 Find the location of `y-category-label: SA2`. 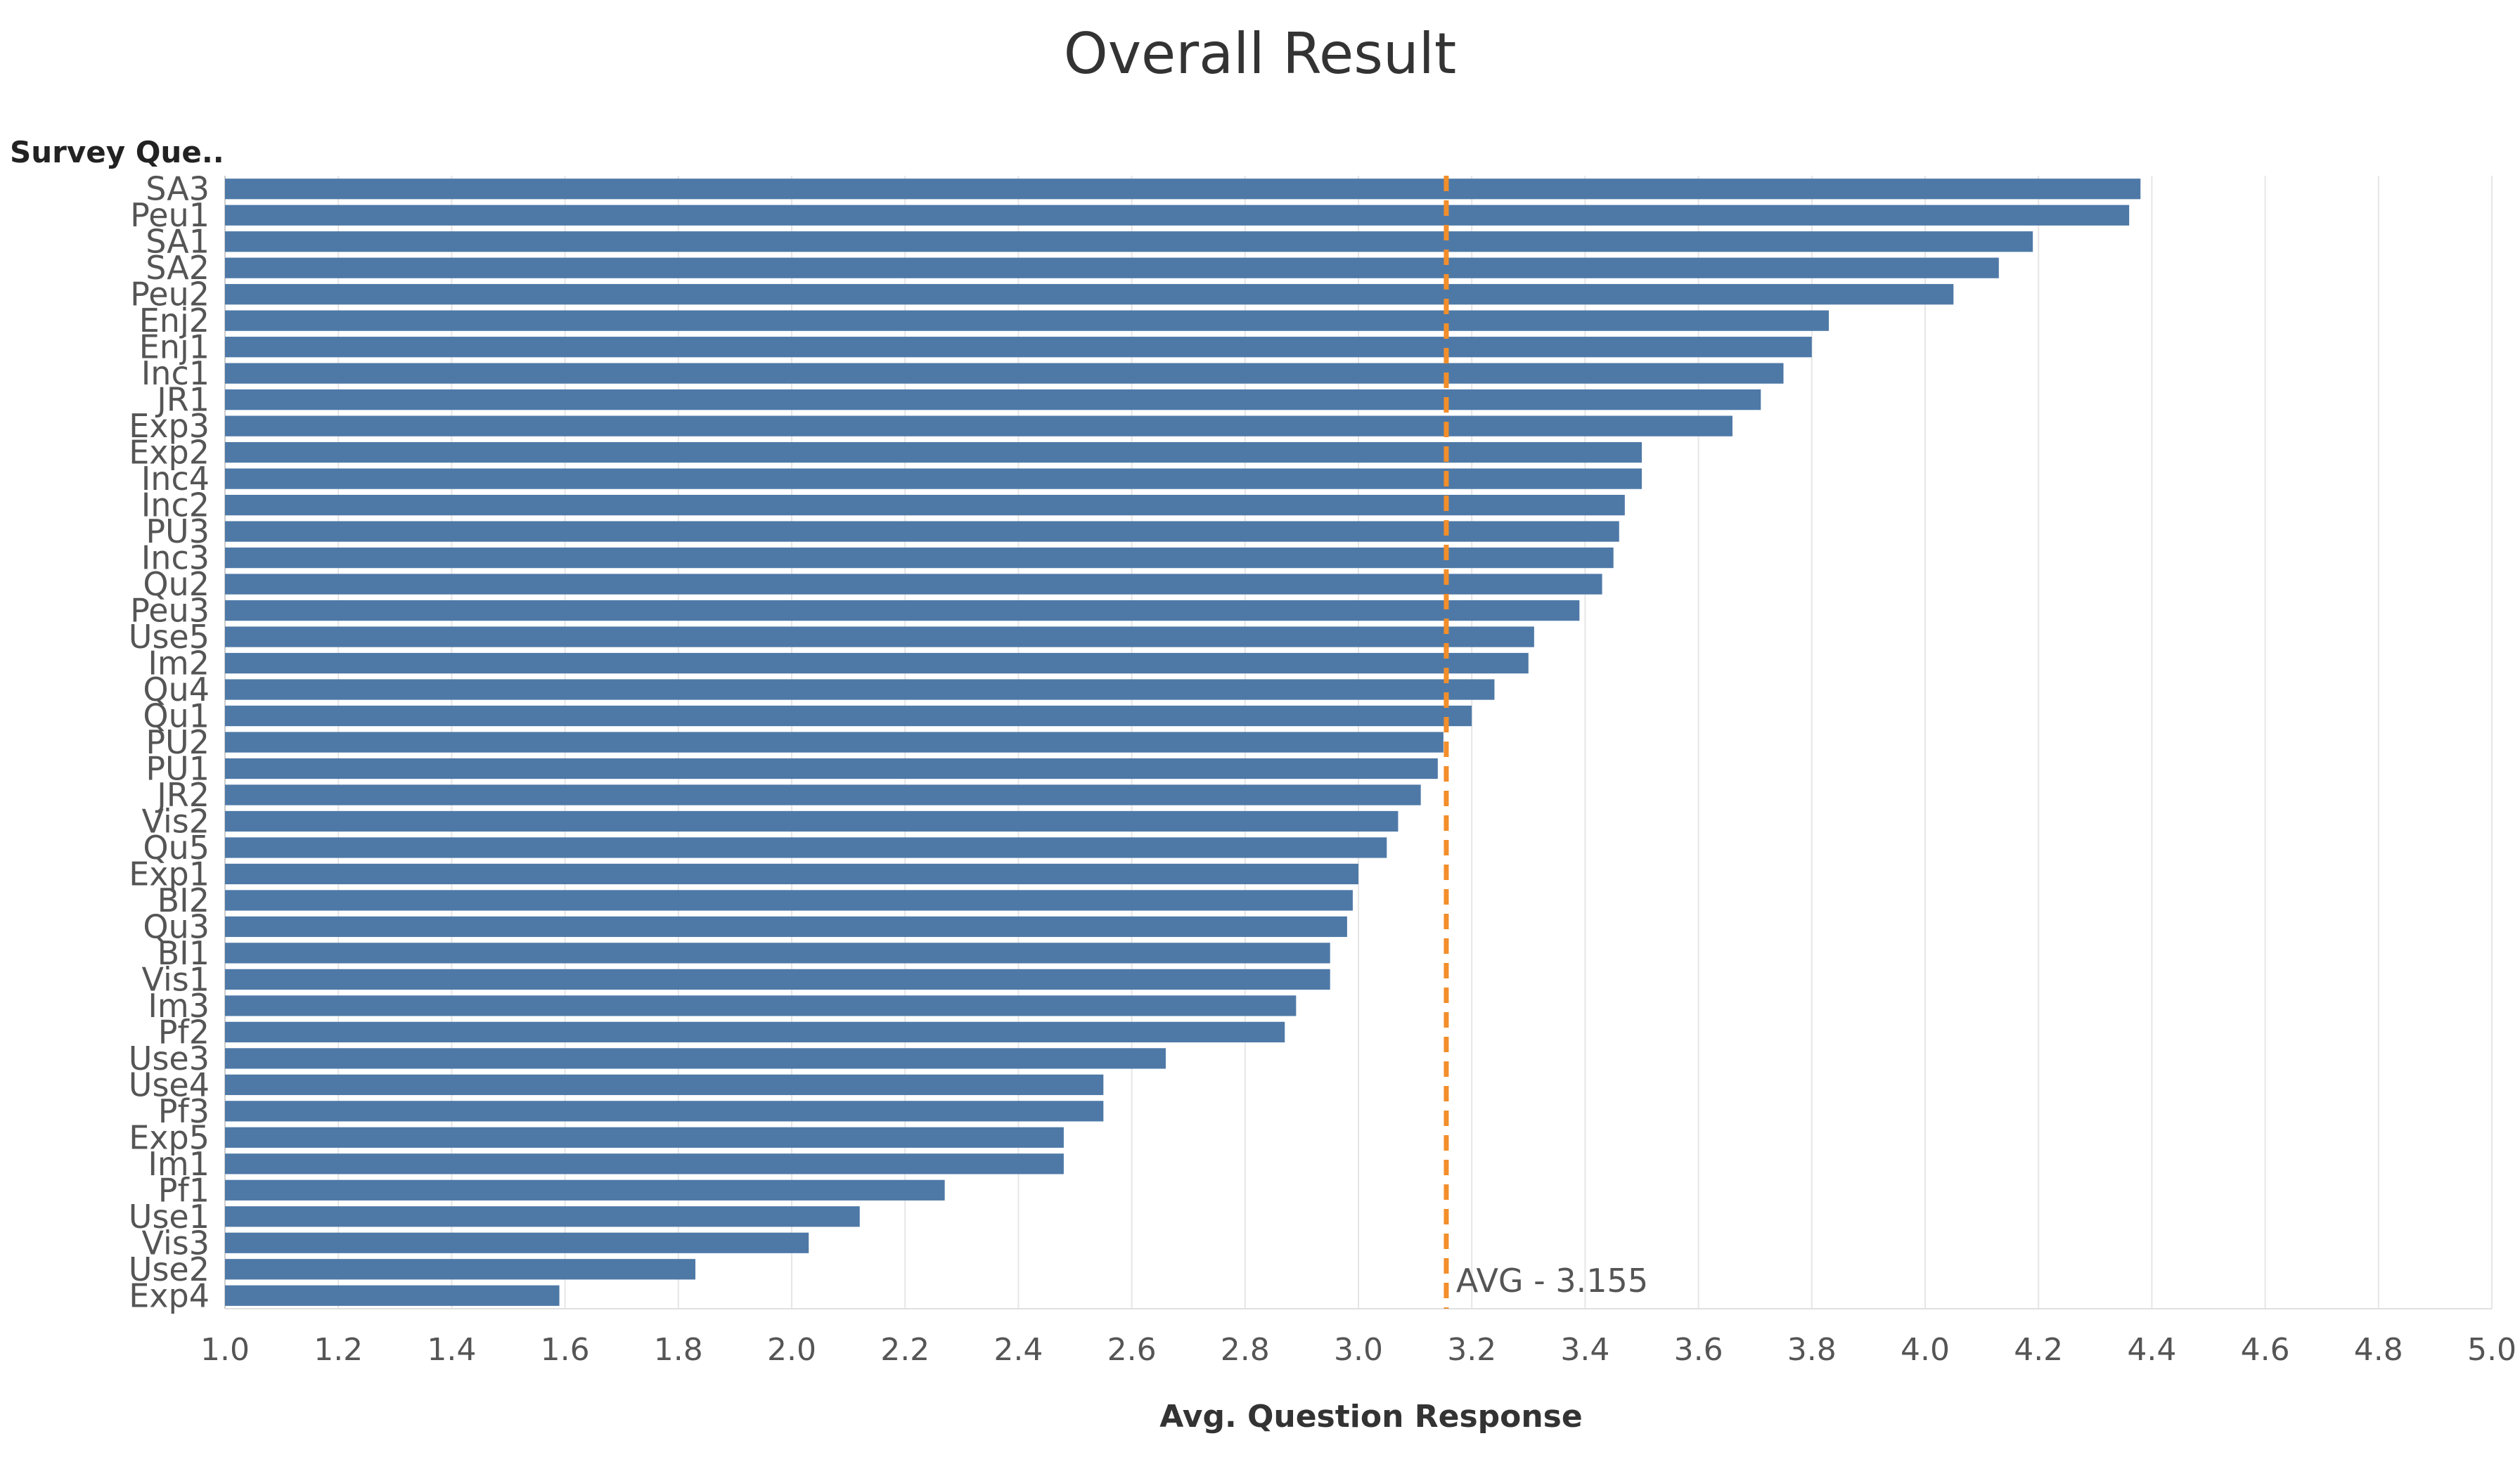

y-category-label: SA2 is located at coordinates (178, 268).